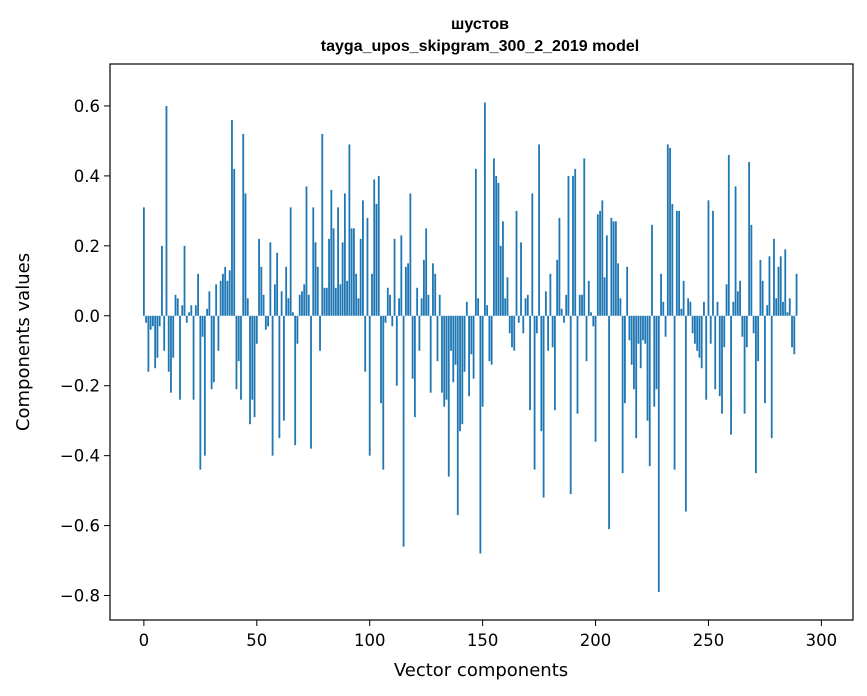 The height and width of the screenshot is (696, 867). I want to click on y-tick-label: 0.4, so click(87, 176).